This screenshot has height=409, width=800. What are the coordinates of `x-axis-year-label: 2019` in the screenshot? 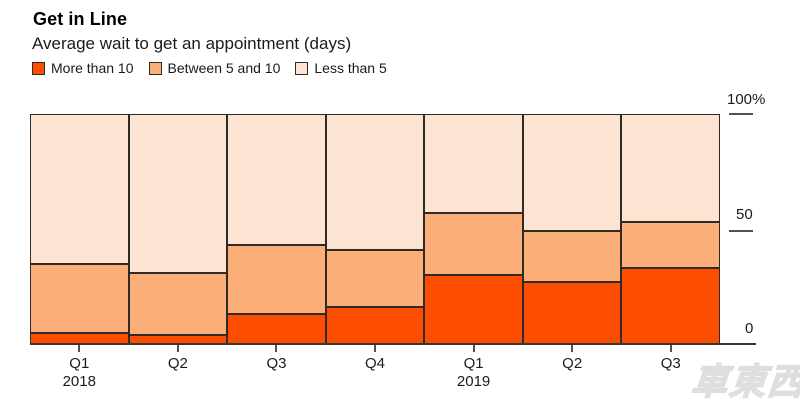 It's located at (473, 381).